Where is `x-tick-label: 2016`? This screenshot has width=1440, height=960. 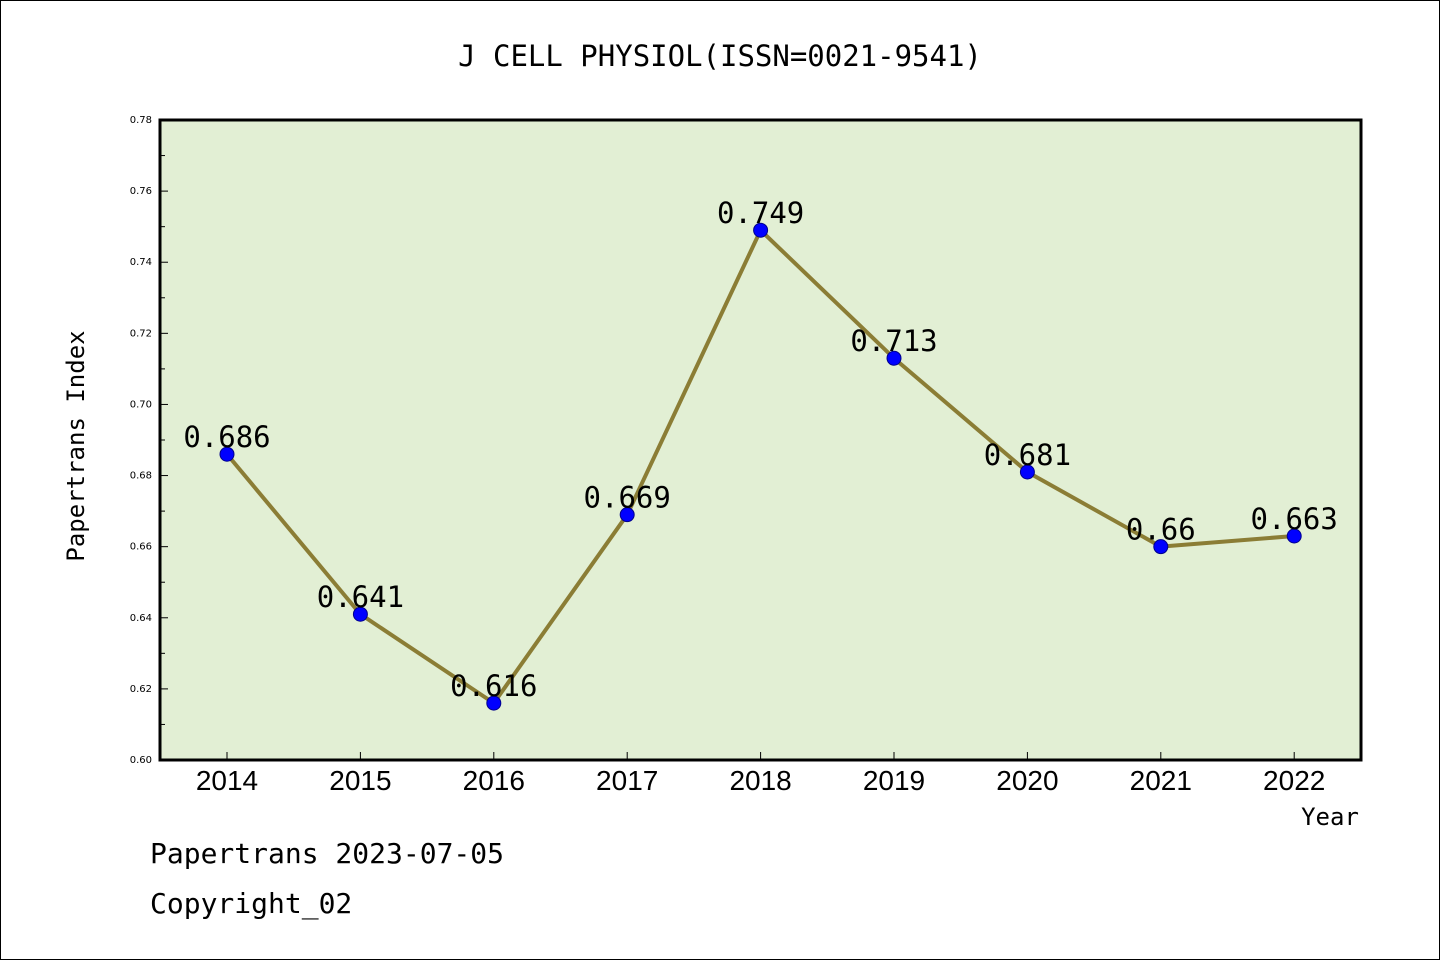 x-tick-label: 2016 is located at coordinates (494, 780).